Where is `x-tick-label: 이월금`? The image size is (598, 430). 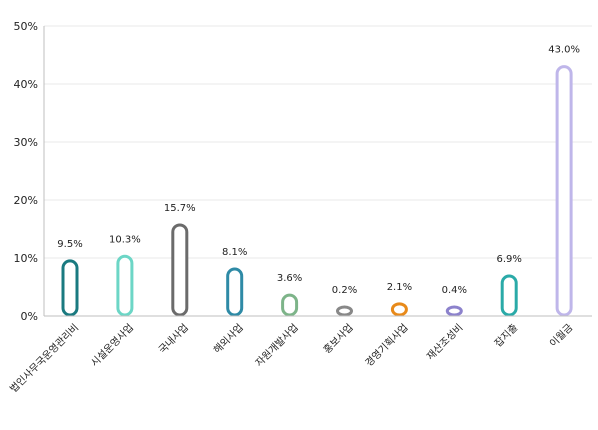 x-tick-label: 이월금 is located at coordinates (561, 336).